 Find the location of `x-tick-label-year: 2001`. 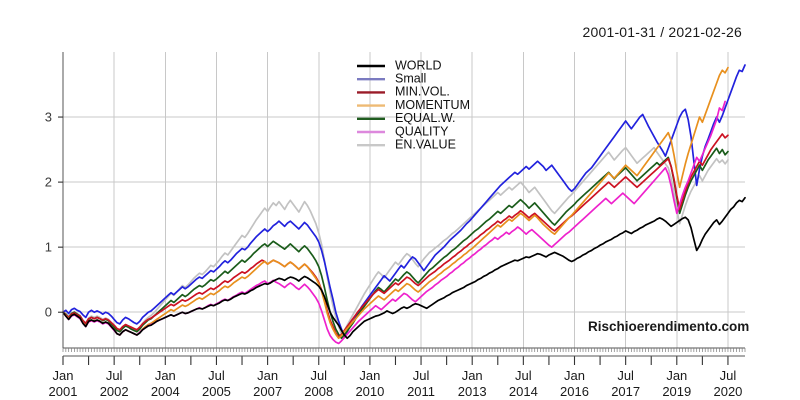

x-tick-label-year: 2001 is located at coordinates (63, 391).